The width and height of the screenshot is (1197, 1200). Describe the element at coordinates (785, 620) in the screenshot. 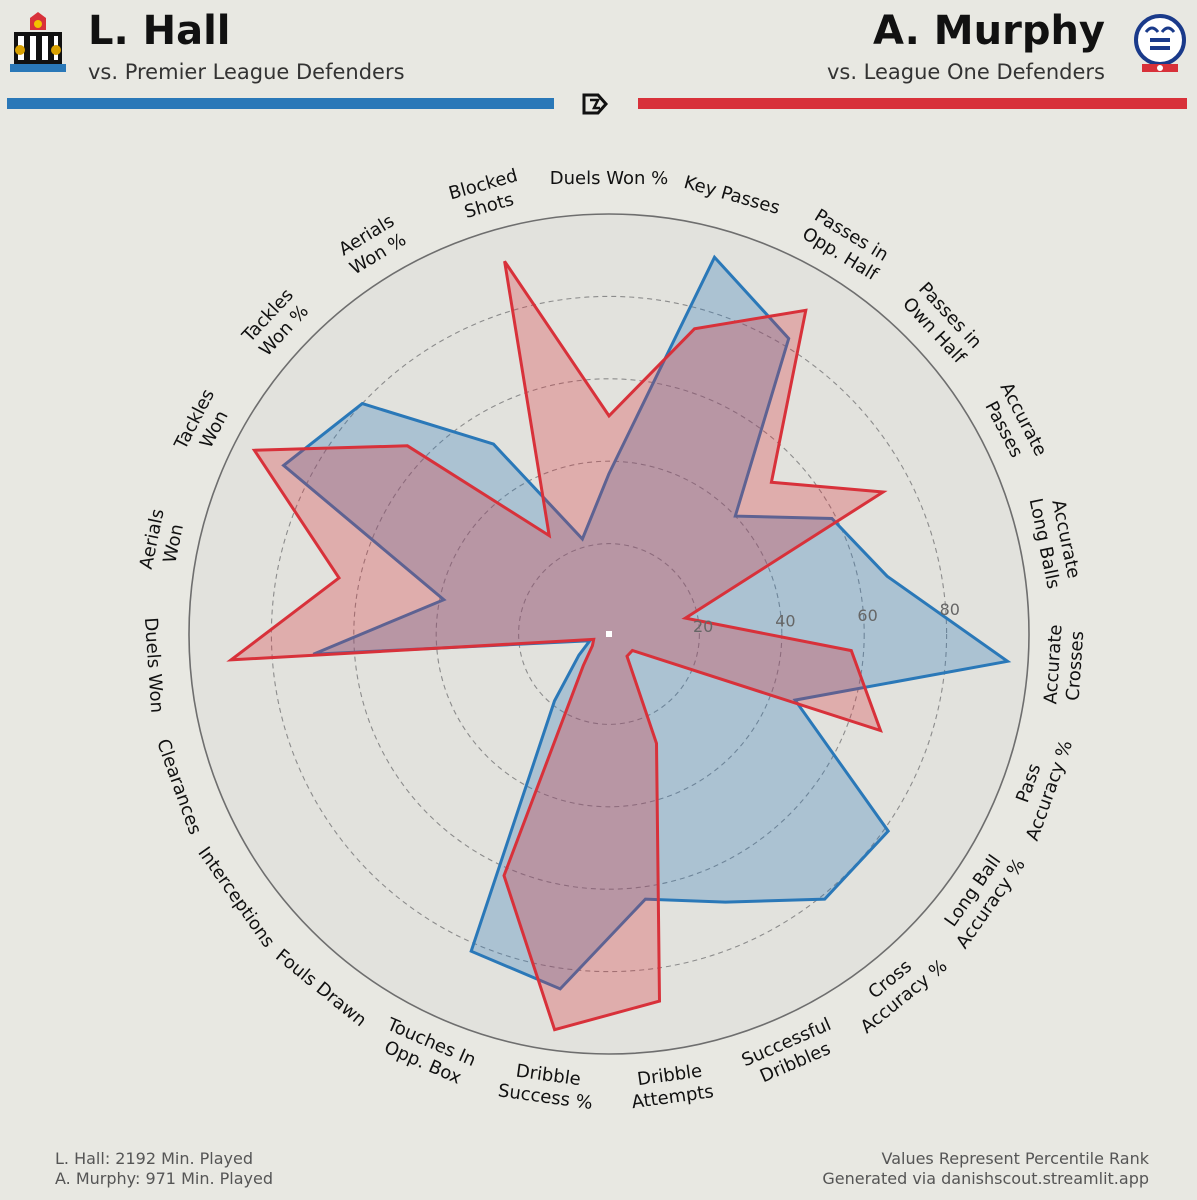

I see `radar-ring-tick-label: 40` at that location.